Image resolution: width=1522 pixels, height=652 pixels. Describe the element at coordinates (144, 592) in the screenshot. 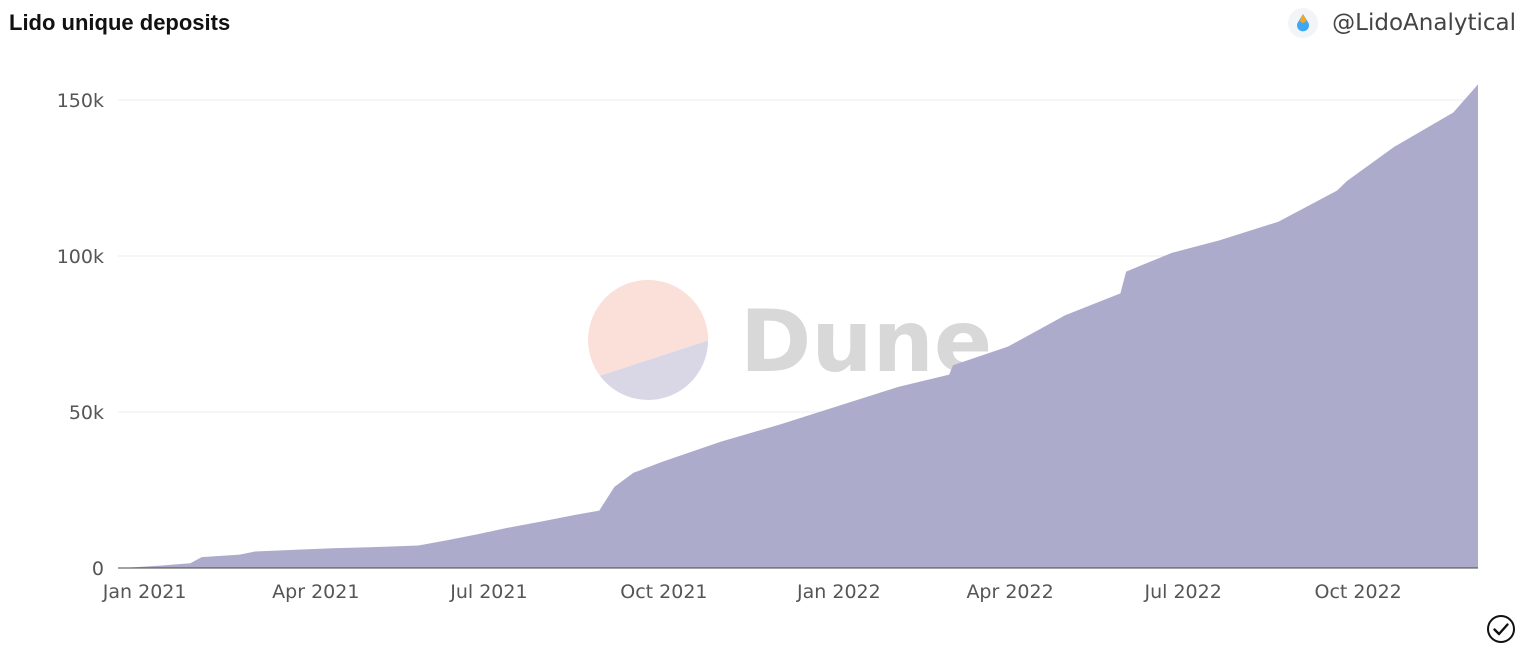

I see `x-tick-label: Jan 2021` at that location.